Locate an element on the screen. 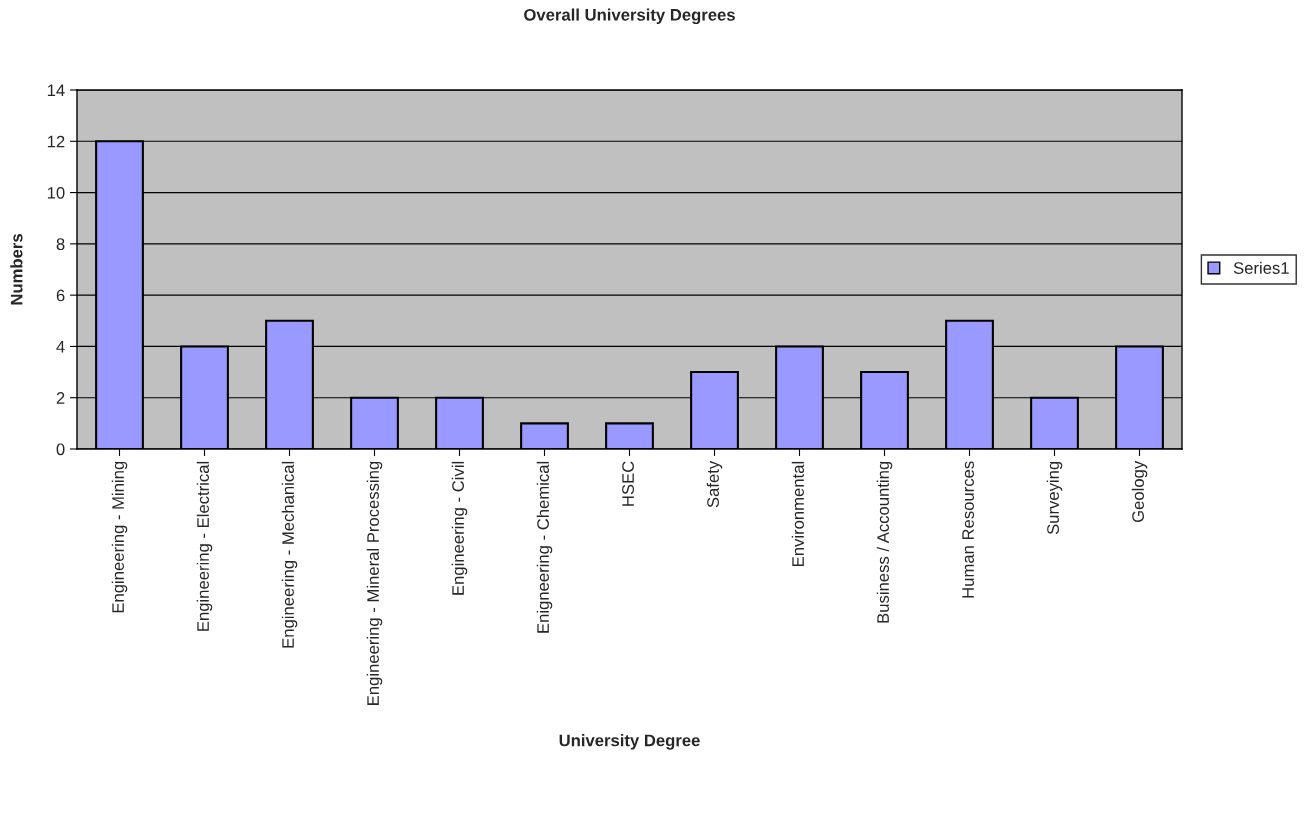  x-tick-label: Business / Accounting is located at coordinates (884, 542).